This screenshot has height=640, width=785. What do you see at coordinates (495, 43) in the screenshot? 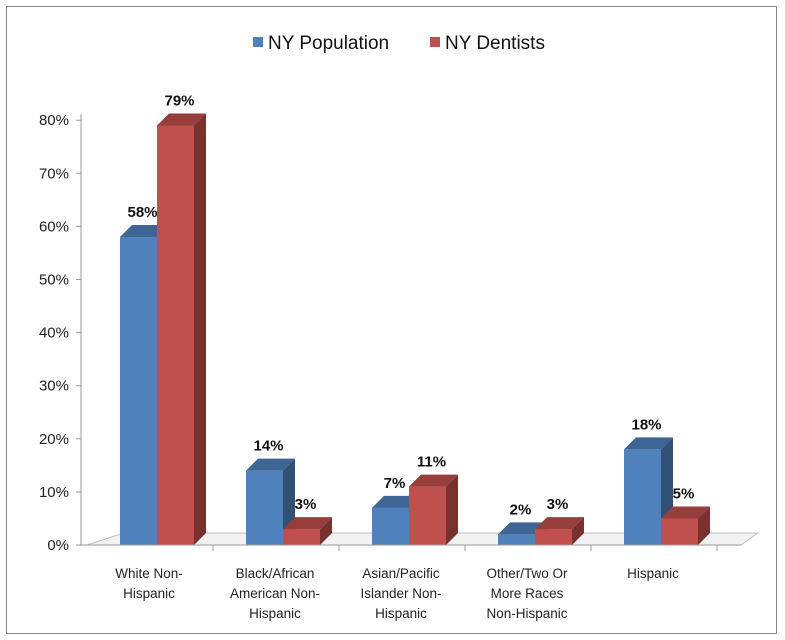
I see `legend-label-1: NY Dentists` at bounding box center [495, 43].